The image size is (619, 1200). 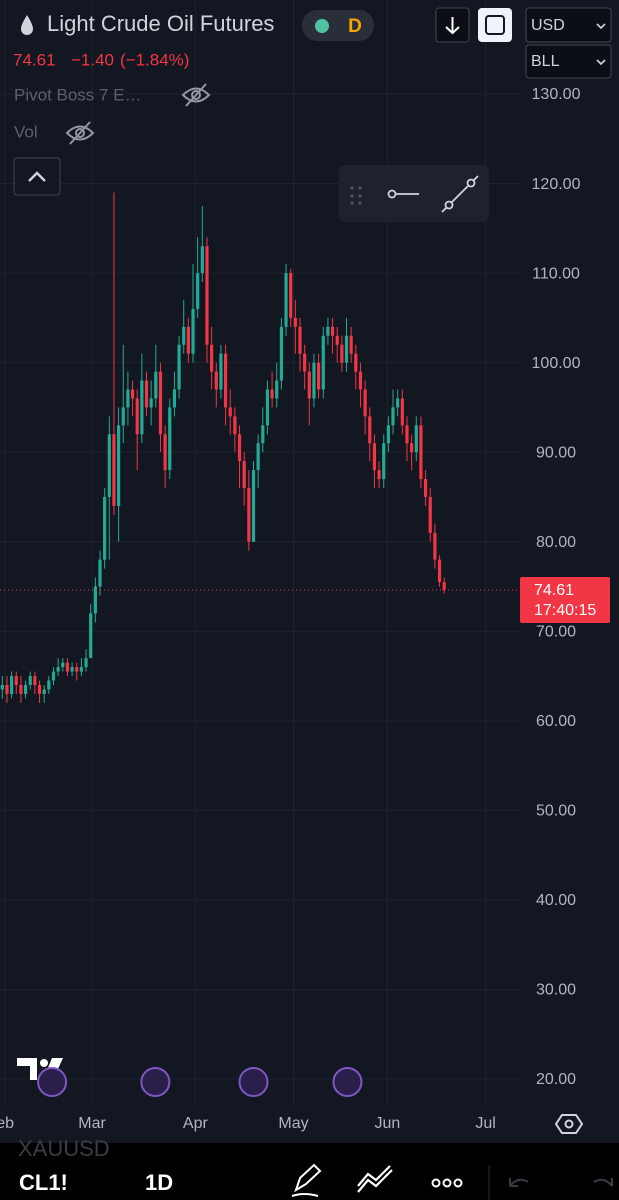 I want to click on unit: BLL, so click(x=545, y=61).